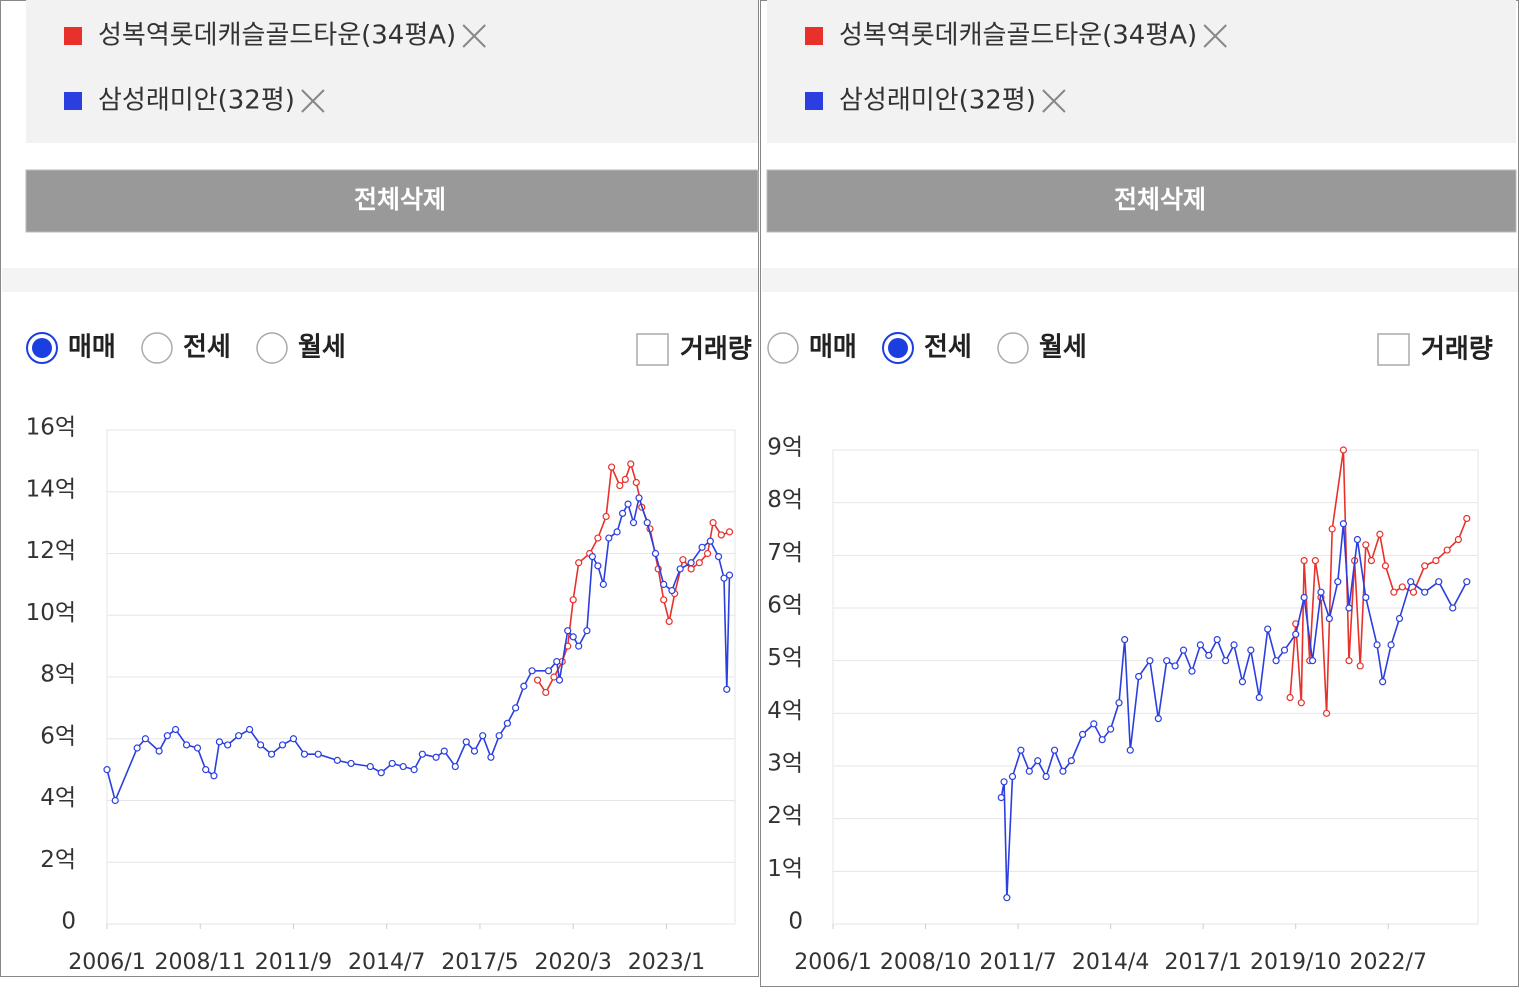 This screenshot has height=988, width=1520. What do you see at coordinates (51, 428) in the screenshot?
I see `y-tick-label: 16억` at bounding box center [51, 428].